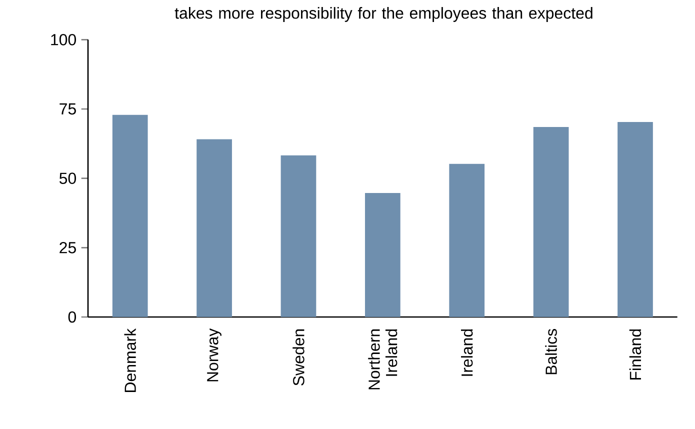 The height and width of the screenshot is (429, 695). What do you see at coordinates (551, 351) in the screenshot?
I see `x-tick-label: Baltics` at bounding box center [551, 351].